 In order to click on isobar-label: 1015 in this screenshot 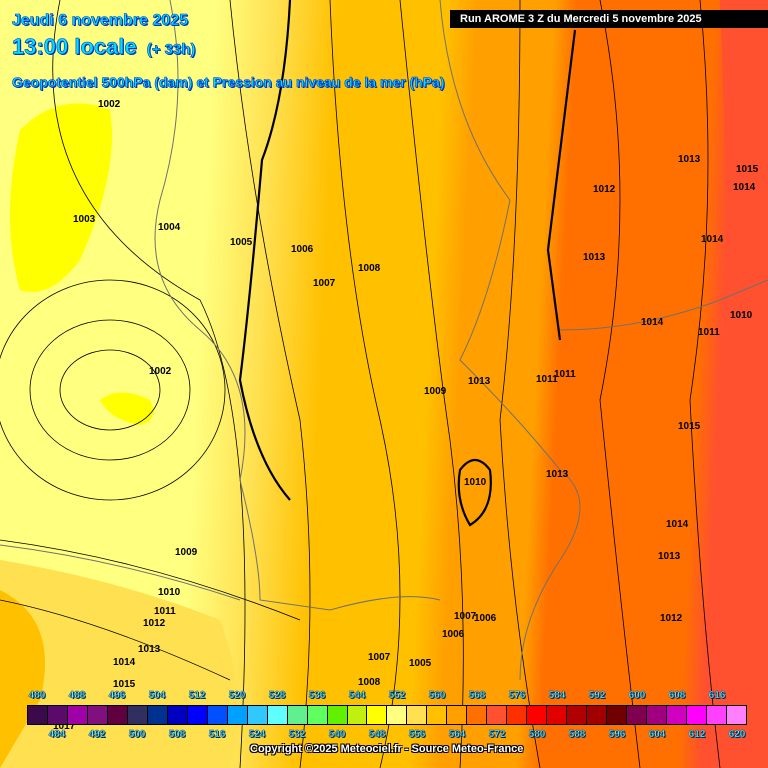, I will do `click(689, 426)`.